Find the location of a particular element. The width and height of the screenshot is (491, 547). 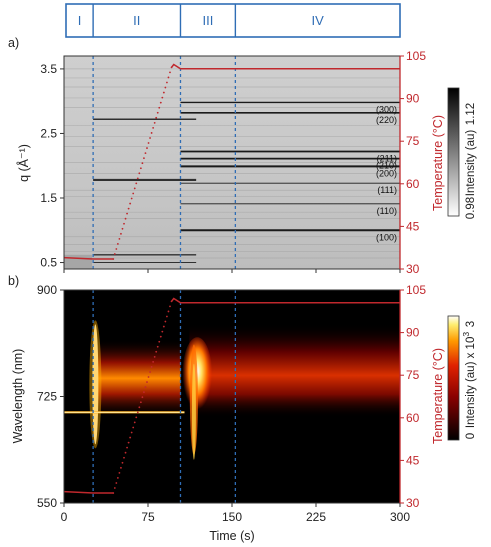

panel-a-peak-labels: (300)(220) (211)(210)(200) (111) (110) (100) is located at coordinates (386, 173).